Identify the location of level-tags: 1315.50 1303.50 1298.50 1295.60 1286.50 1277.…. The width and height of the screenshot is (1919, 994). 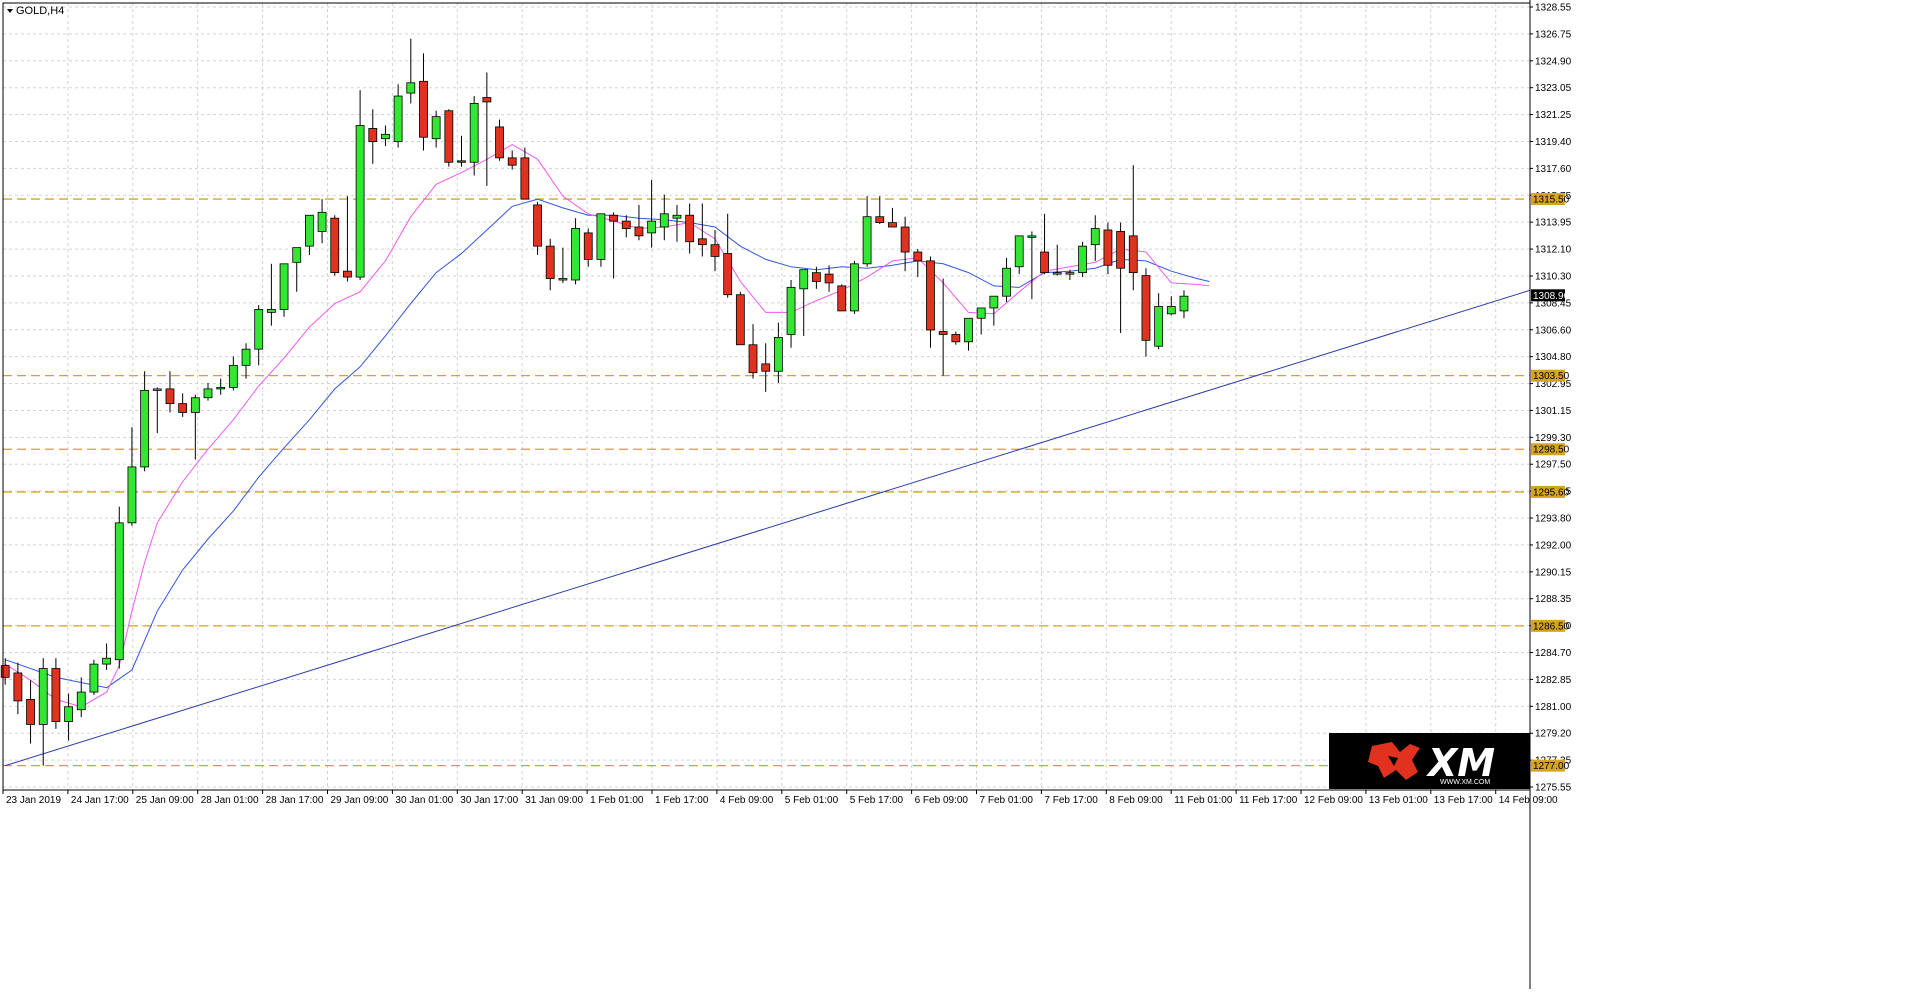
(1550, 482).